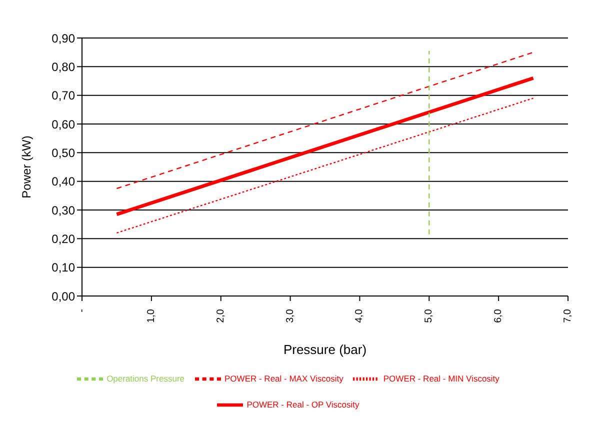  Describe the element at coordinates (64, 95) in the screenshot. I see `y-tick-label: 0,70` at that location.